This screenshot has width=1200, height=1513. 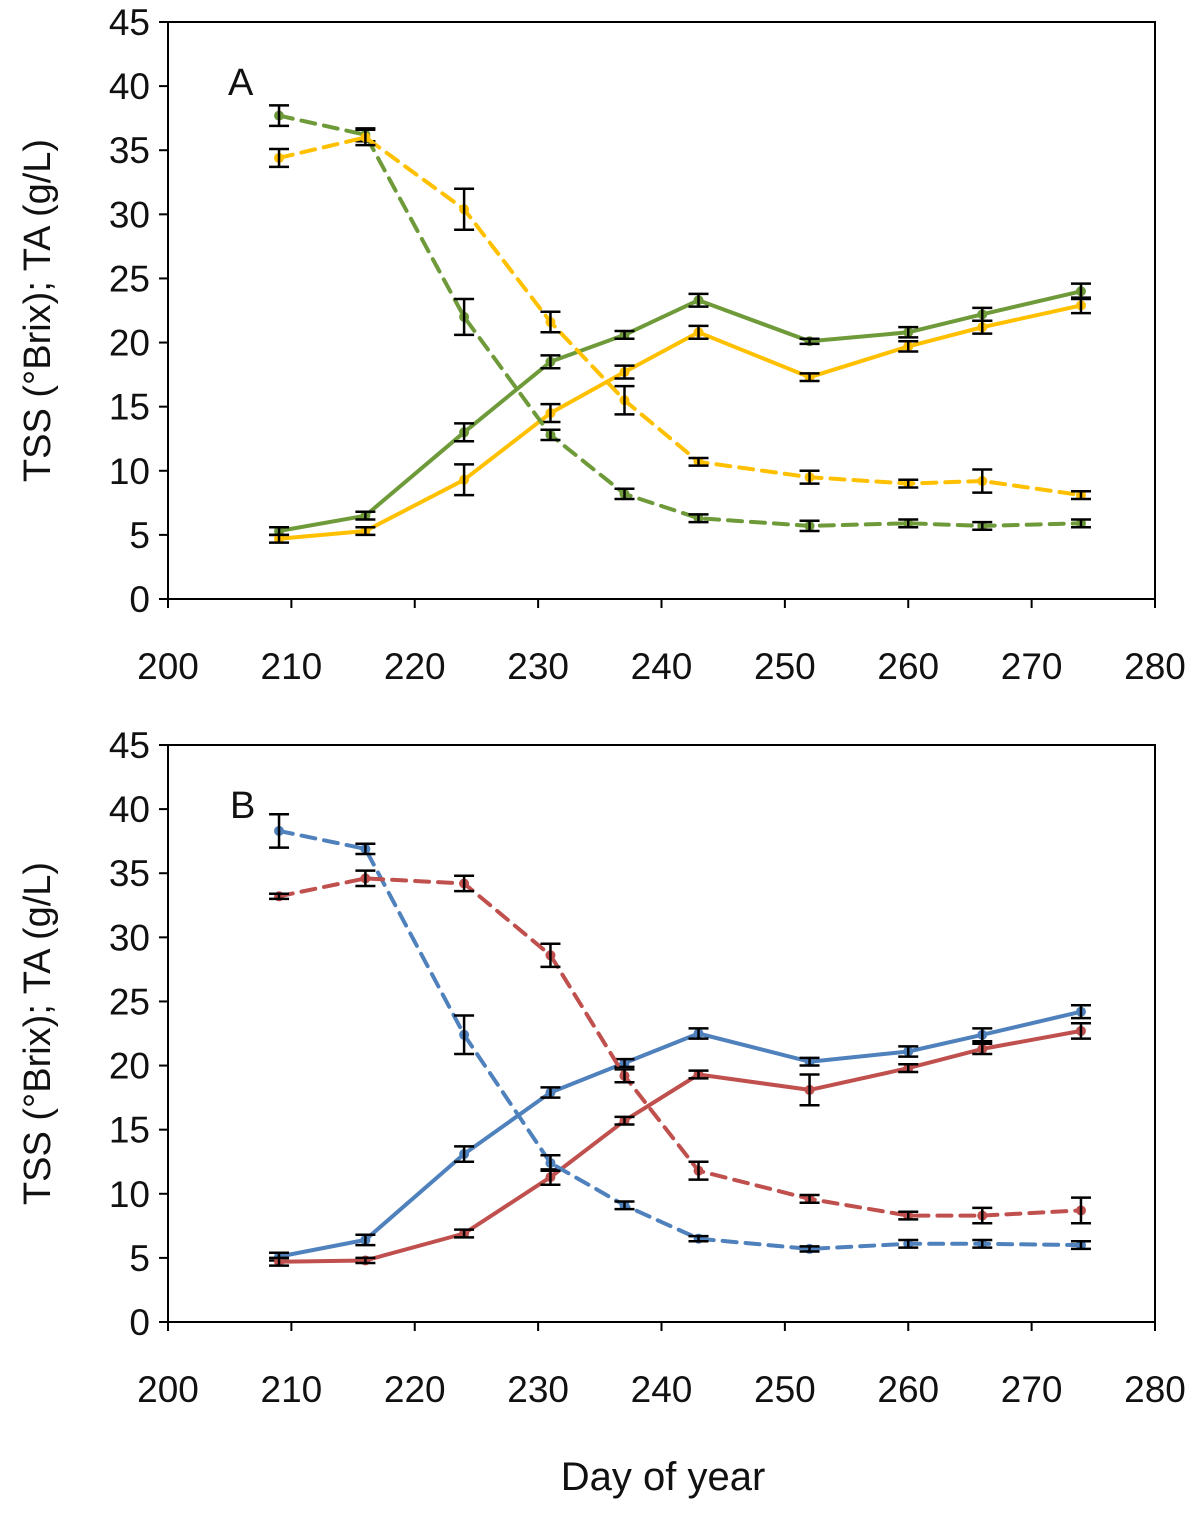 What do you see at coordinates (663, 1477) in the screenshot?
I see `x-axis-label: Day of year` at bounding box center [663, 1477].